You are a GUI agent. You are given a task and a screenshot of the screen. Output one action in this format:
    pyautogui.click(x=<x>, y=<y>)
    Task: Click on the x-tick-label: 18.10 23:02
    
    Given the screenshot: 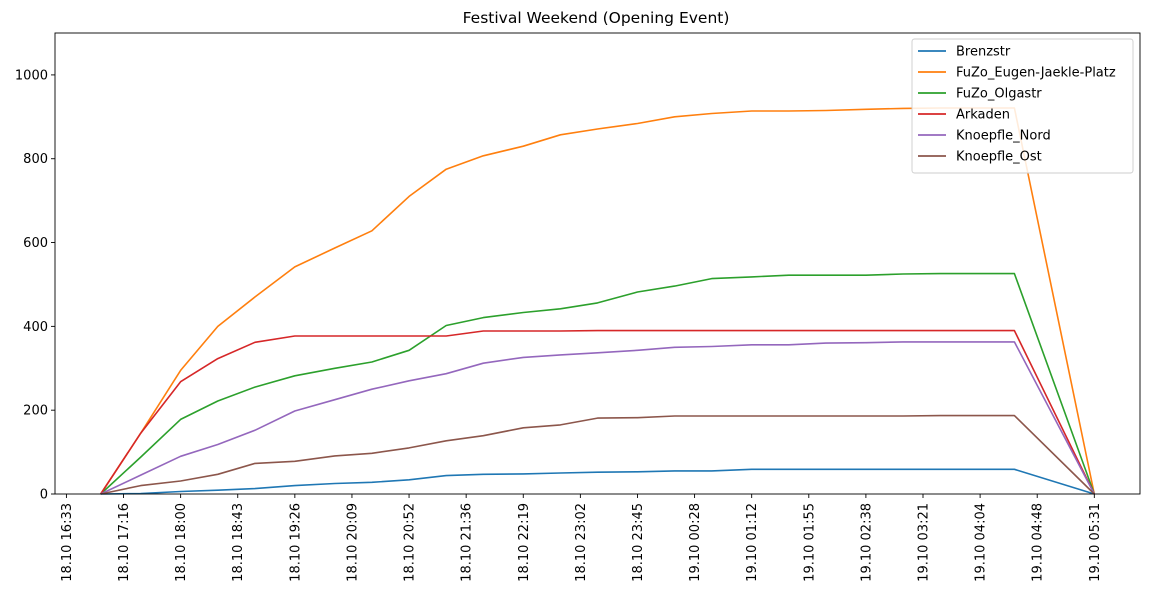 What is the action you would take?
    pyautogui.click(x=581, y=542)
    